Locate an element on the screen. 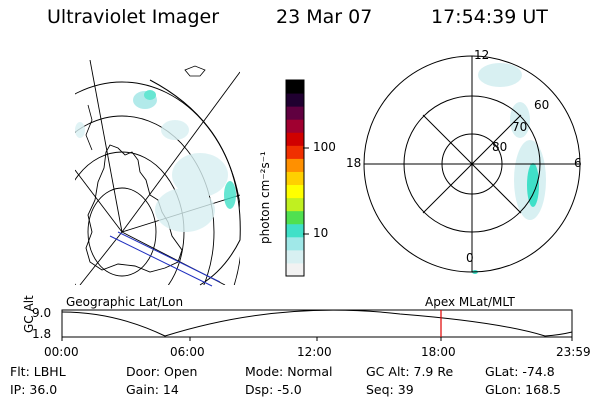 The width and height of the screenshot is (600, 400). altitude-timeline is located at coordinates (317, 325).